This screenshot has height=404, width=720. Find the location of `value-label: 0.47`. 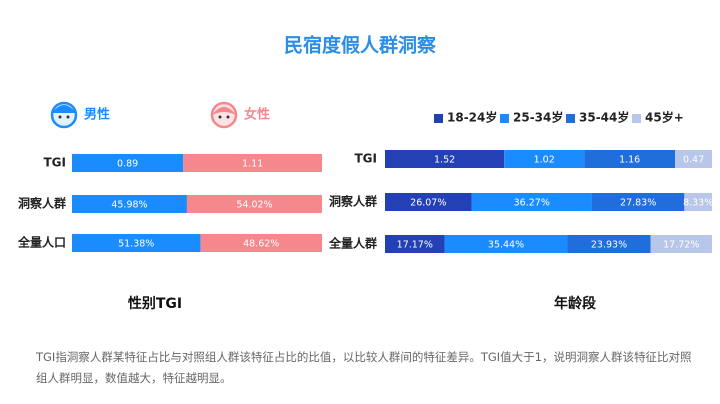

value-label: 0.47 is located at coordinates (693, 160).